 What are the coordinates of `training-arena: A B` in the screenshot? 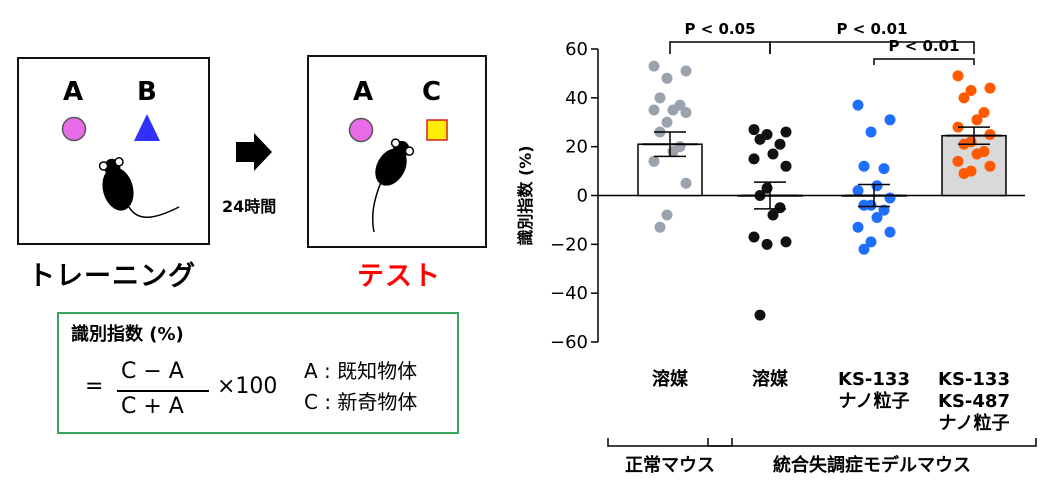 It's located at (113, 151).